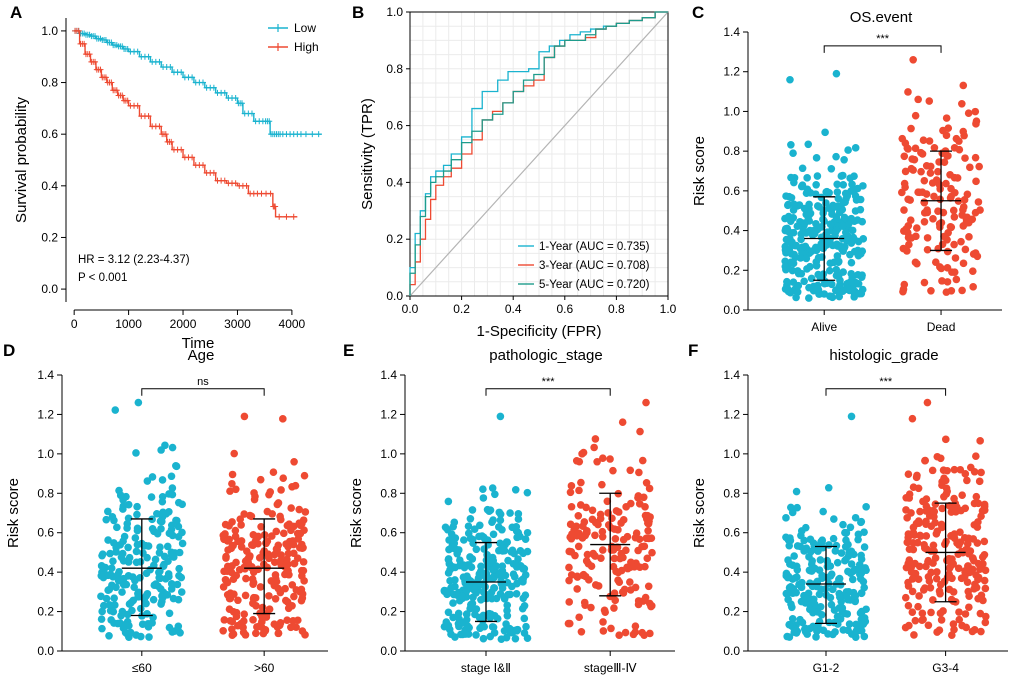 The height and width of the screenshot is (685, 1031). I want to click on significance-bracket, so click(548, 392).